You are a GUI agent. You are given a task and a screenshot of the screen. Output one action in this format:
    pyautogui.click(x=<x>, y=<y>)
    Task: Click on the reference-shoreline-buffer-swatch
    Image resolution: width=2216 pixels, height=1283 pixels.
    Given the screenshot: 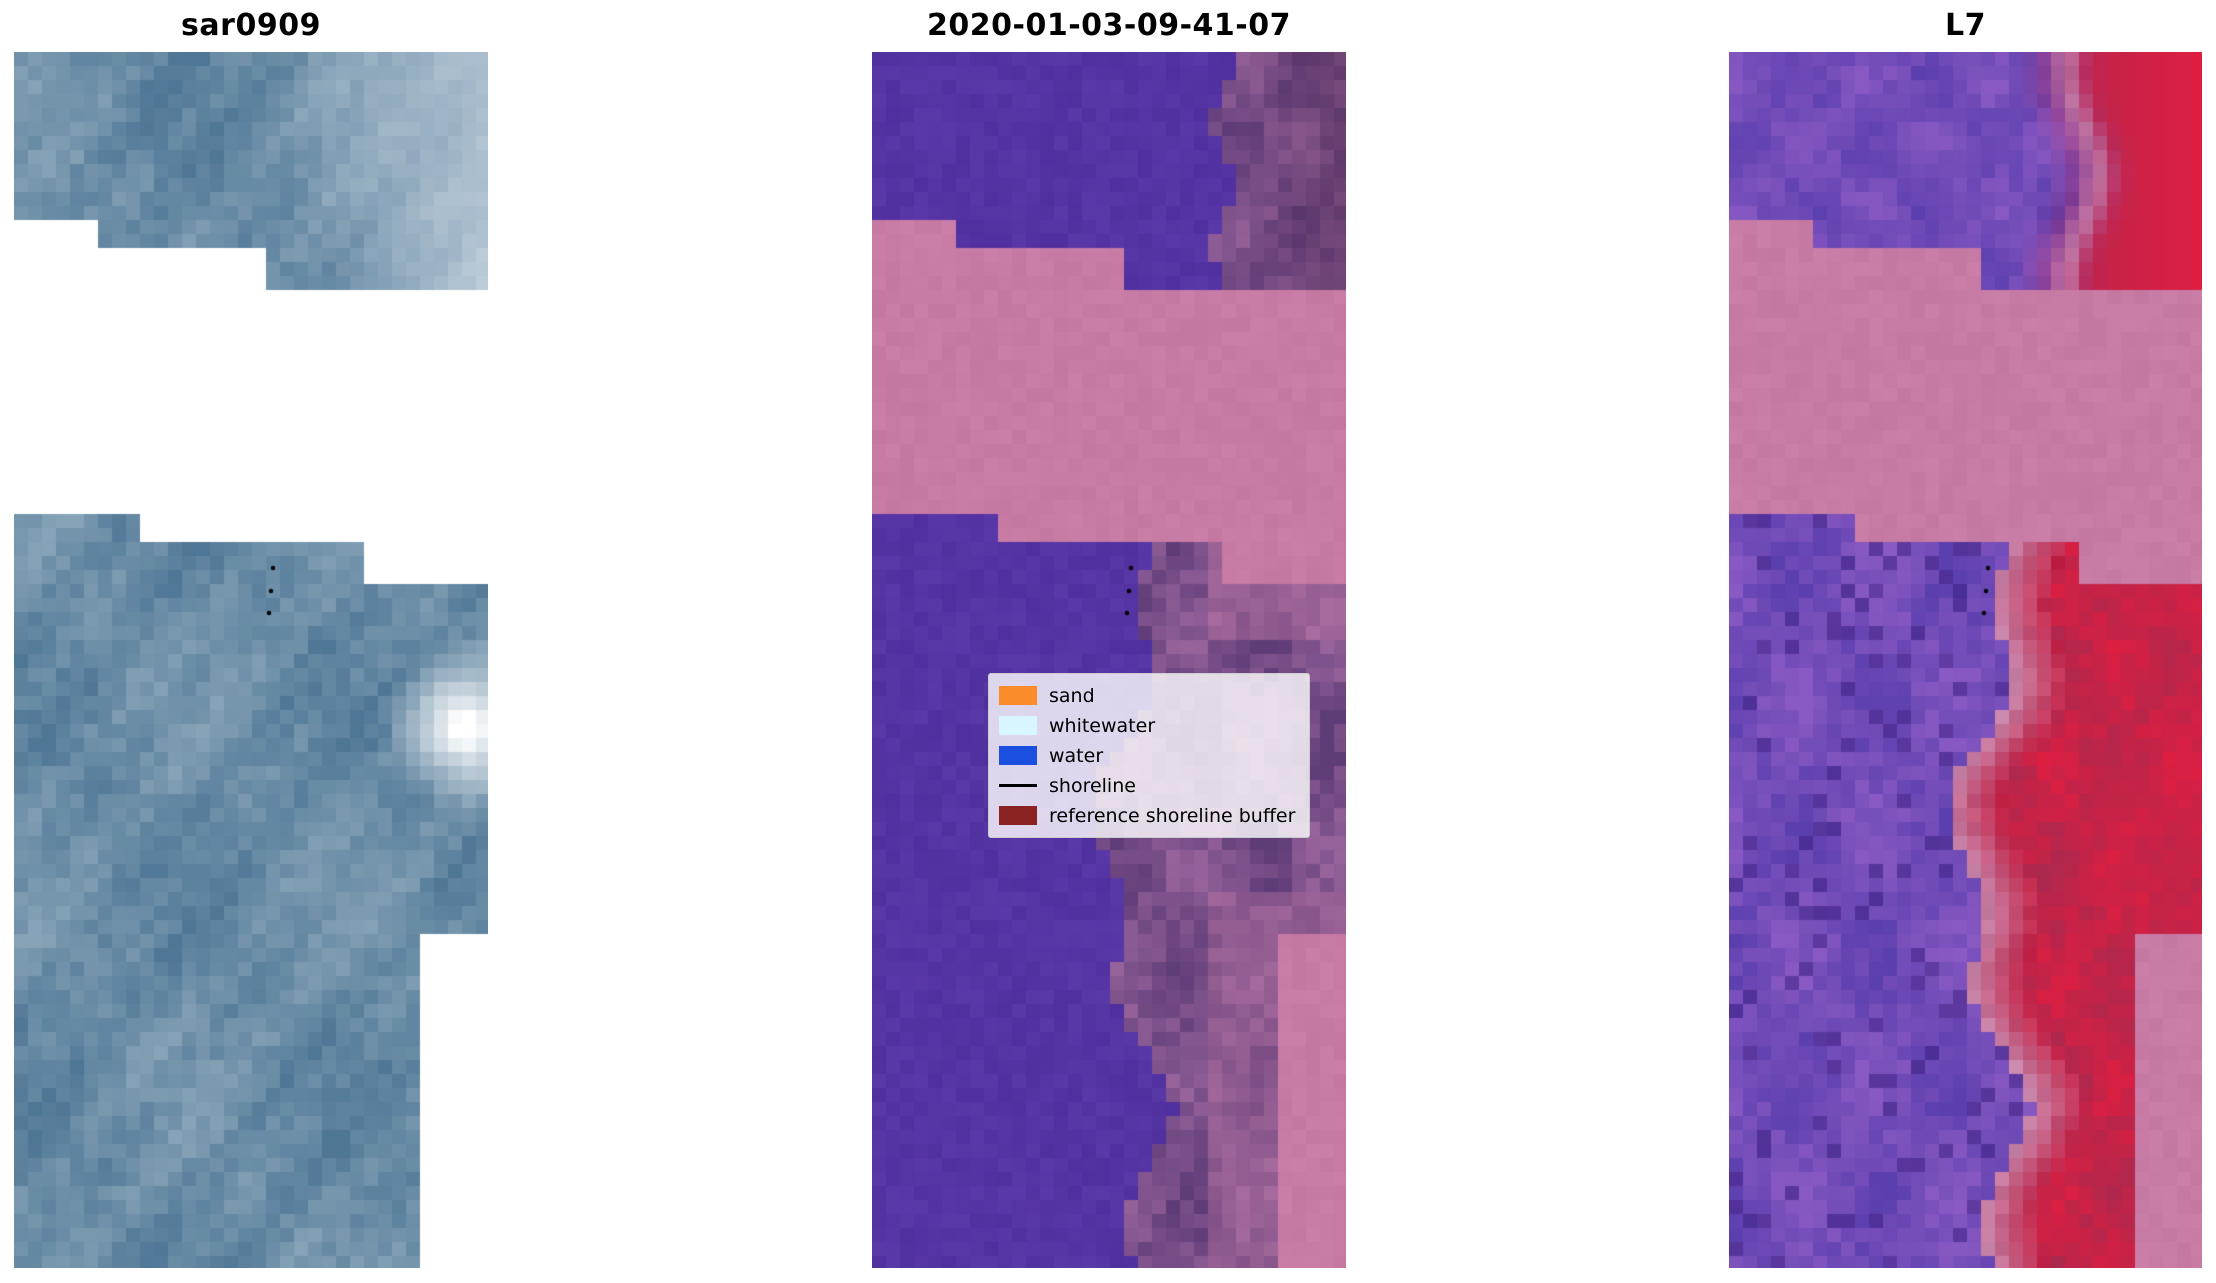 What is the action you would take?
    pyautogui.click(x=1018, y=815)
    